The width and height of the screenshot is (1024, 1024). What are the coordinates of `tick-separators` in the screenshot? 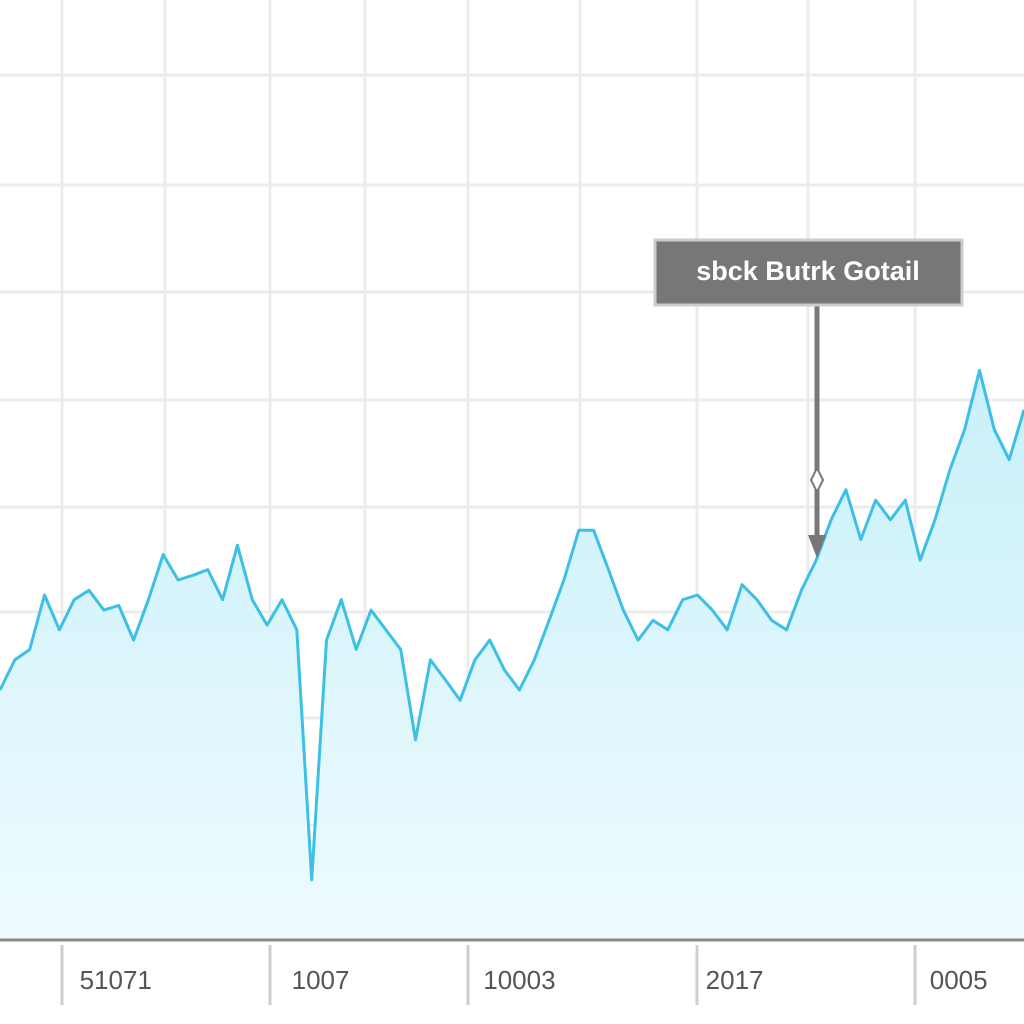 It's located at (488, 975).